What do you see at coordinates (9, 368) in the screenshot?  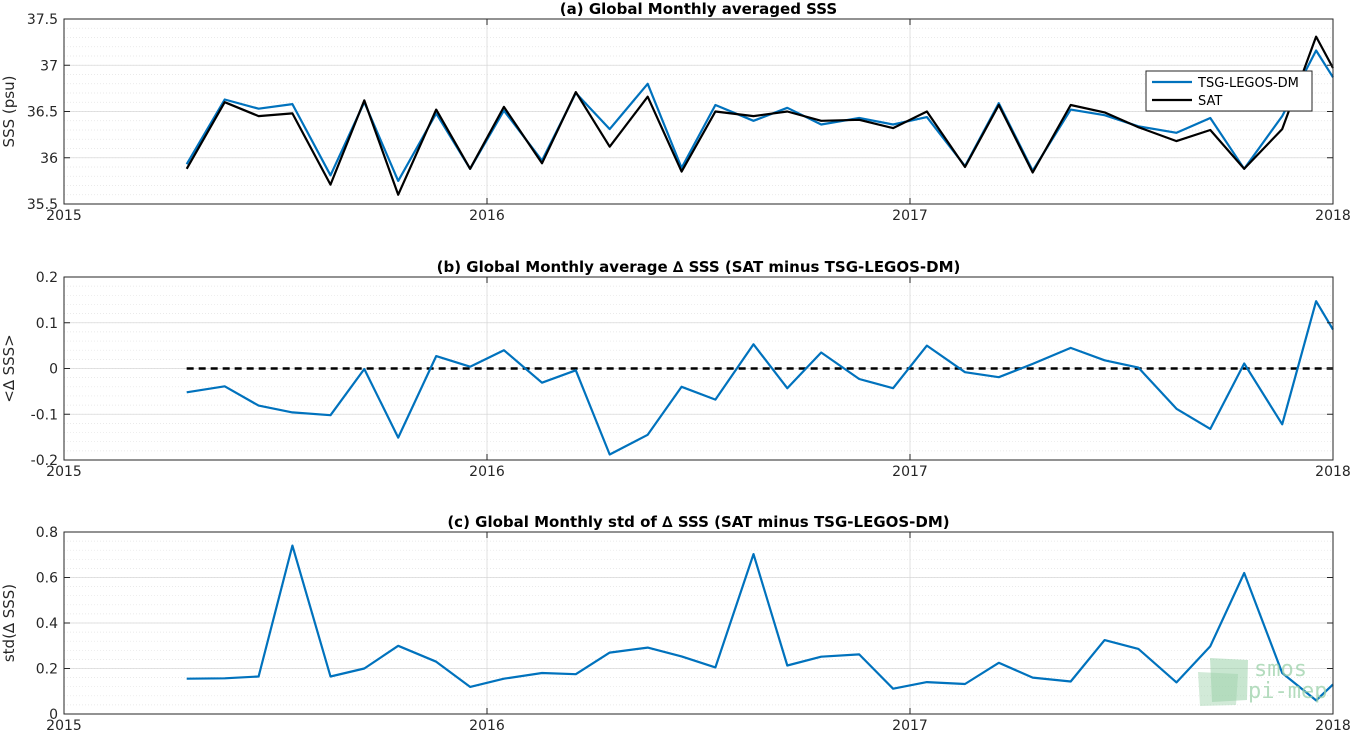 I see `y-axis-label: <∆ SSS>` at bounding box center [9, 368].